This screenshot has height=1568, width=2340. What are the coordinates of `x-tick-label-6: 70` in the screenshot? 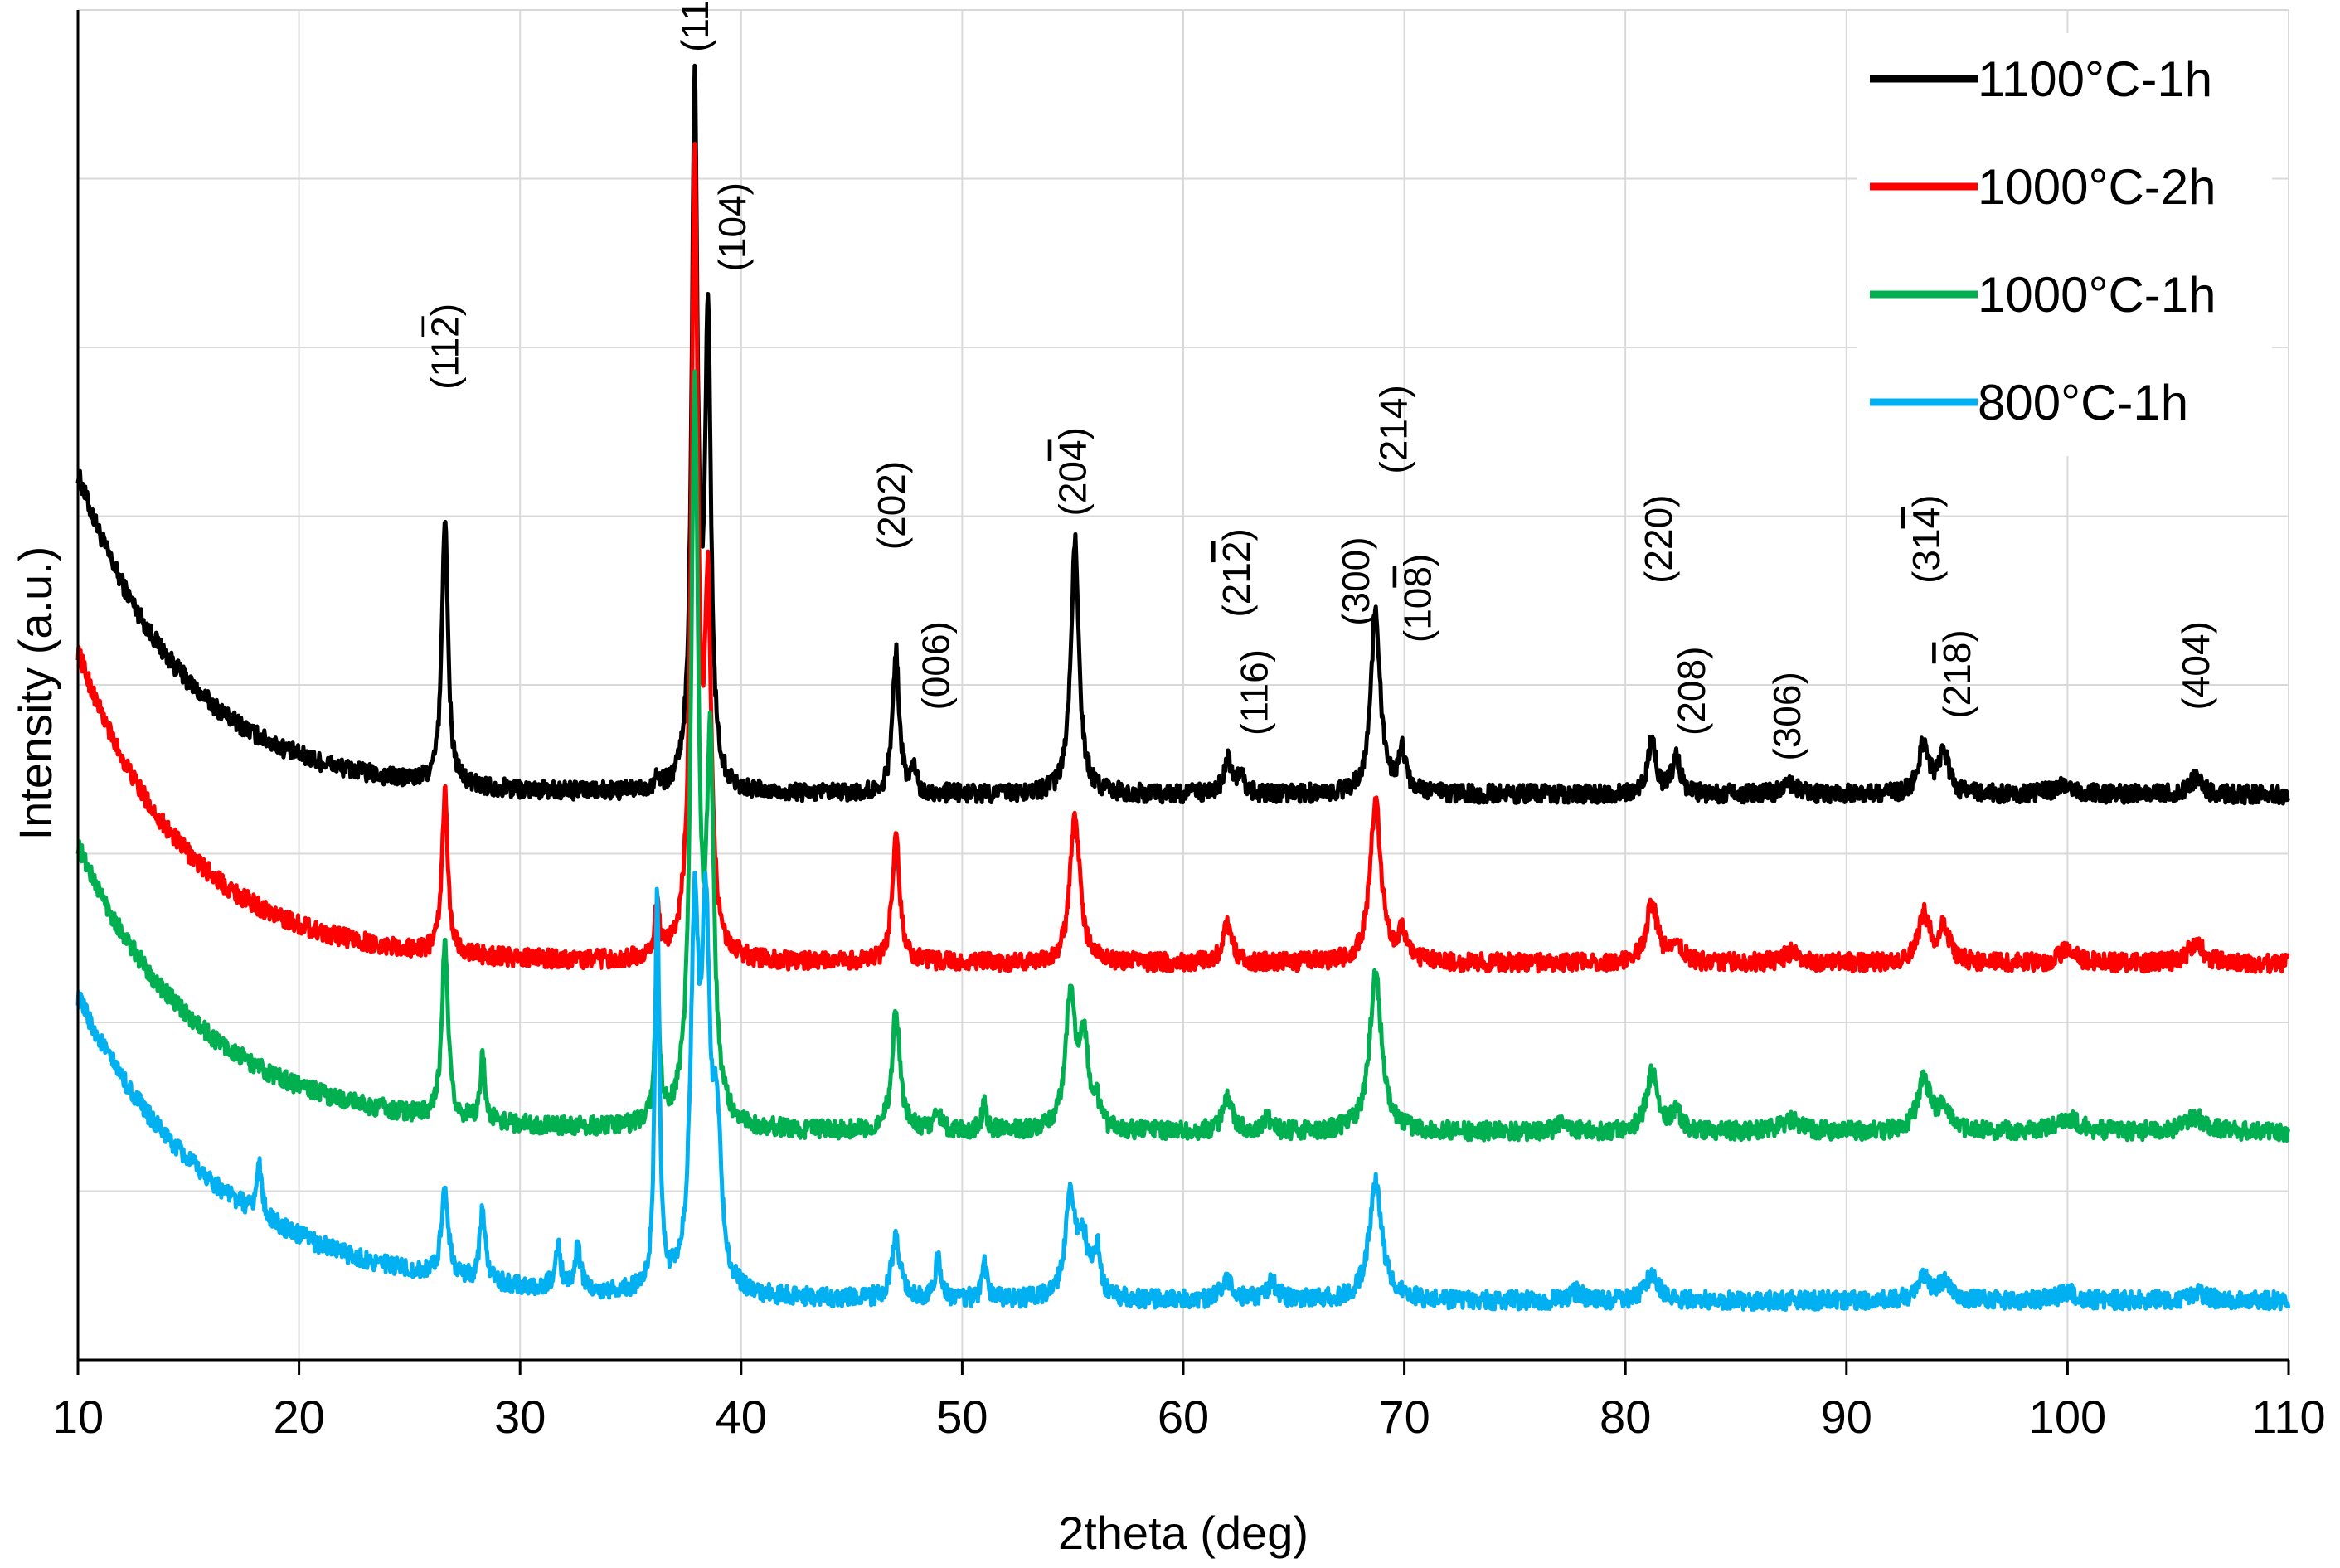 It's located at (1404, 1417).